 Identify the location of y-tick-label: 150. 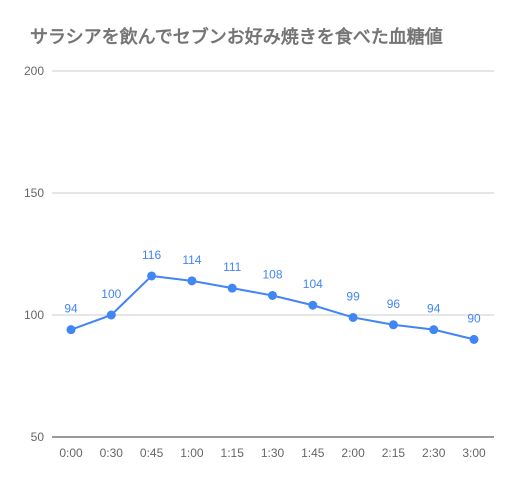
(34, 193).